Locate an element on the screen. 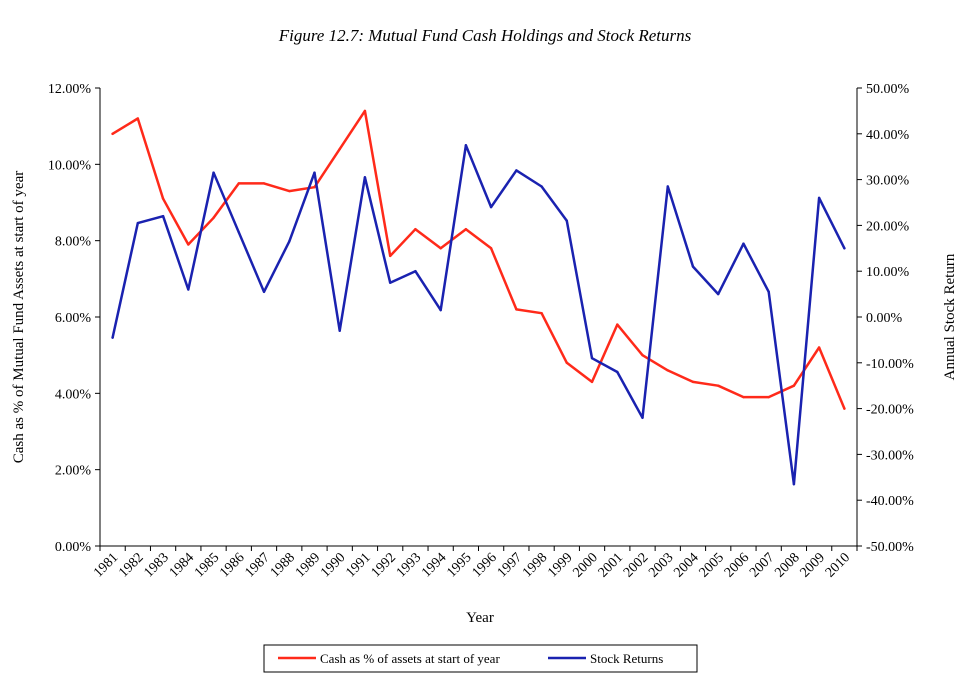 The height and width of the screenshot is (681, 970). left-tick-label: 4.00% is located at coordinates (73, 394).